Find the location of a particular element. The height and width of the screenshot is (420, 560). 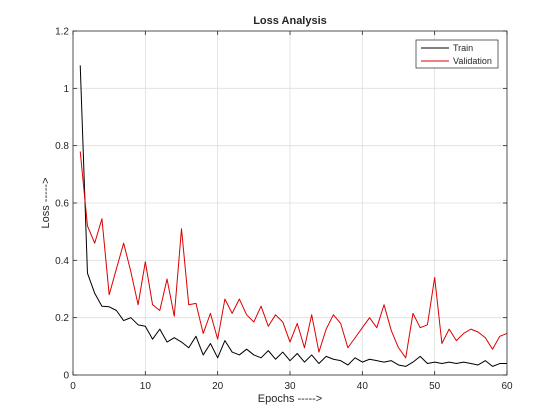

y-axis-label: Loss -----> is located at coordinates (46, 202).